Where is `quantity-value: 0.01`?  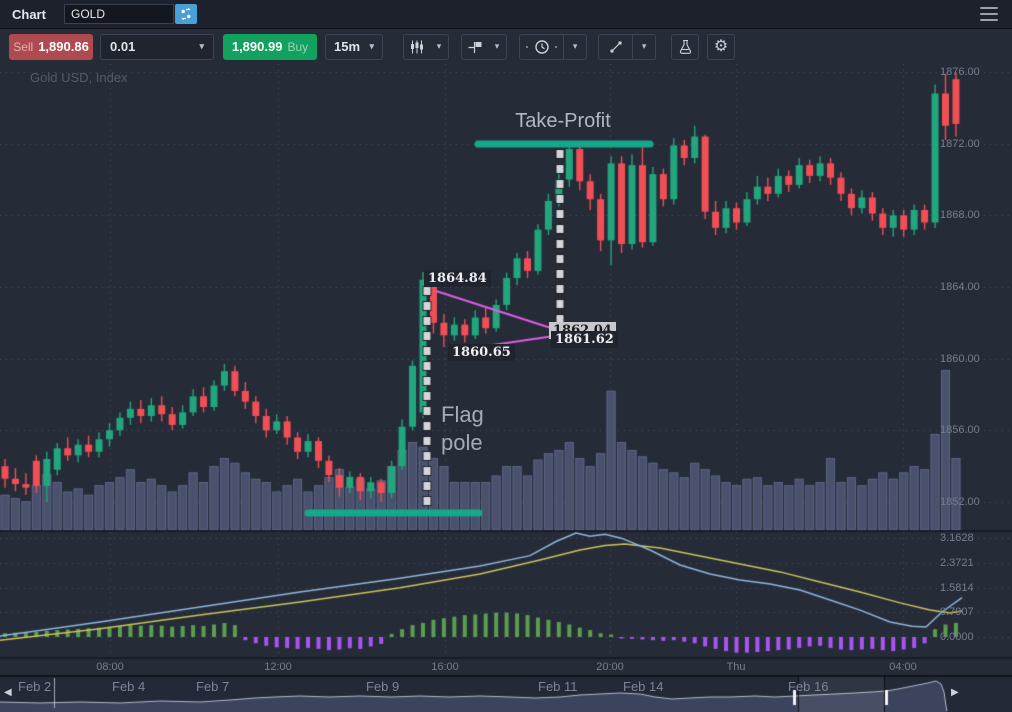
quantity-value: 0.01 is located at coordinates (123, 46).